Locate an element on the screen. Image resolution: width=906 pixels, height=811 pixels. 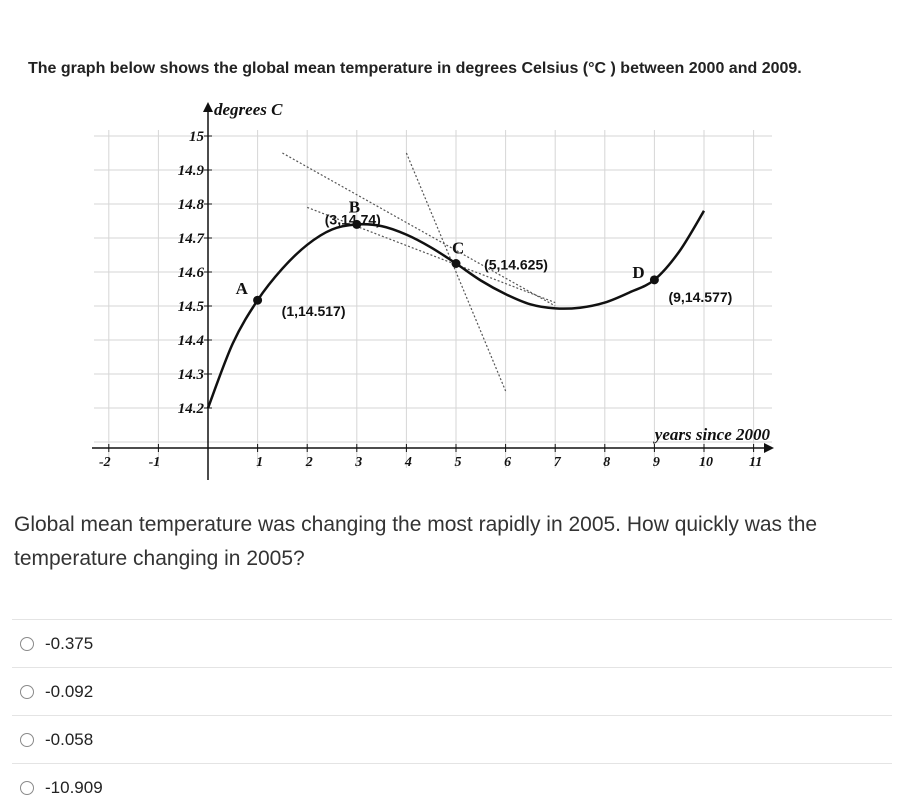
point-coordinate-label: (9,14.577) is located at coordinates (700, 297).